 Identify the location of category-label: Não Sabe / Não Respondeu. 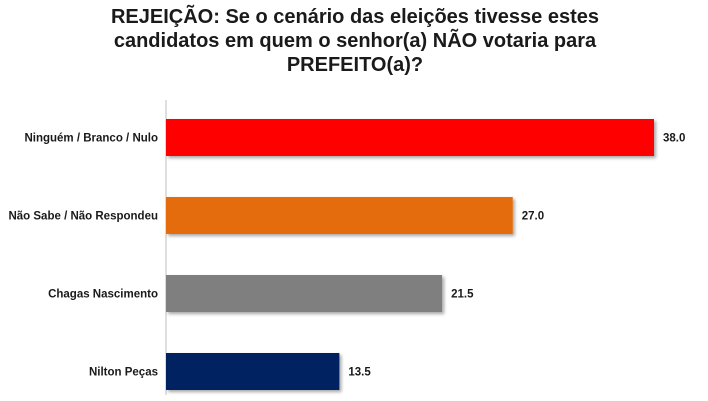
(83, 217).